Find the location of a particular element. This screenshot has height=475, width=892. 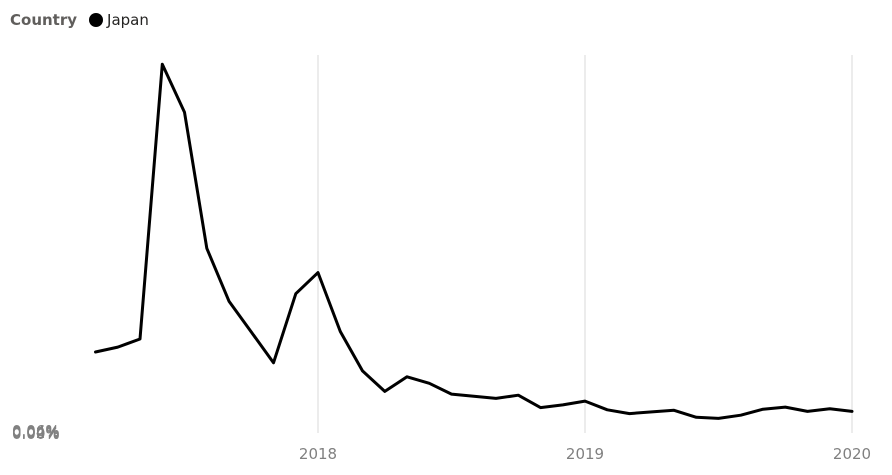

legend: Country Japan is located at coordinates (79, 20).